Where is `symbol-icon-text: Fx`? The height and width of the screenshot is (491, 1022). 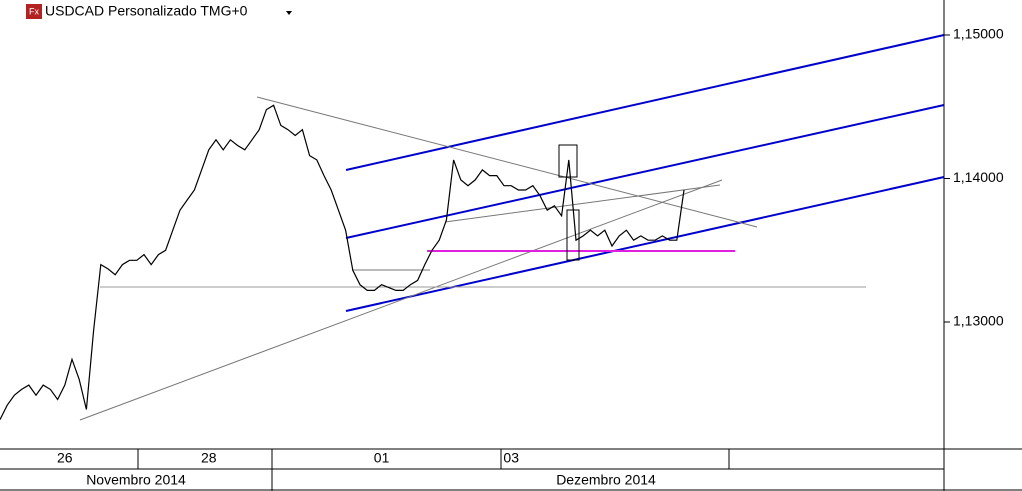
symbol-icon-text: Fx is located at coordinates (34, 11).